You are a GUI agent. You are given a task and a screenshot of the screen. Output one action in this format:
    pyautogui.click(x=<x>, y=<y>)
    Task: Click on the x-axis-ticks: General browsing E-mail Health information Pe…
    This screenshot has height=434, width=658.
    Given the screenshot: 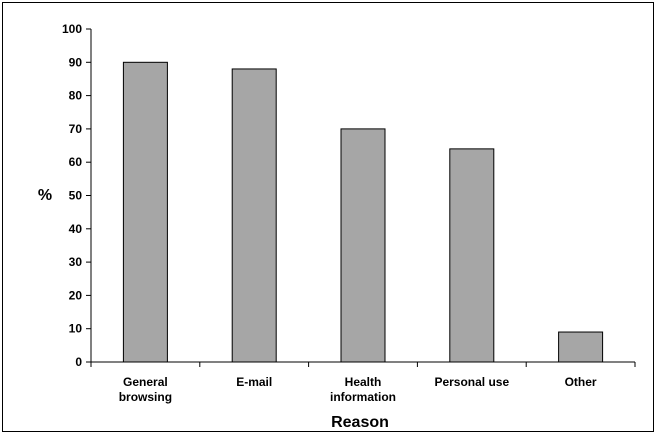 What is the action you would take?
    pyautogui.click(x=363, y=383)
    